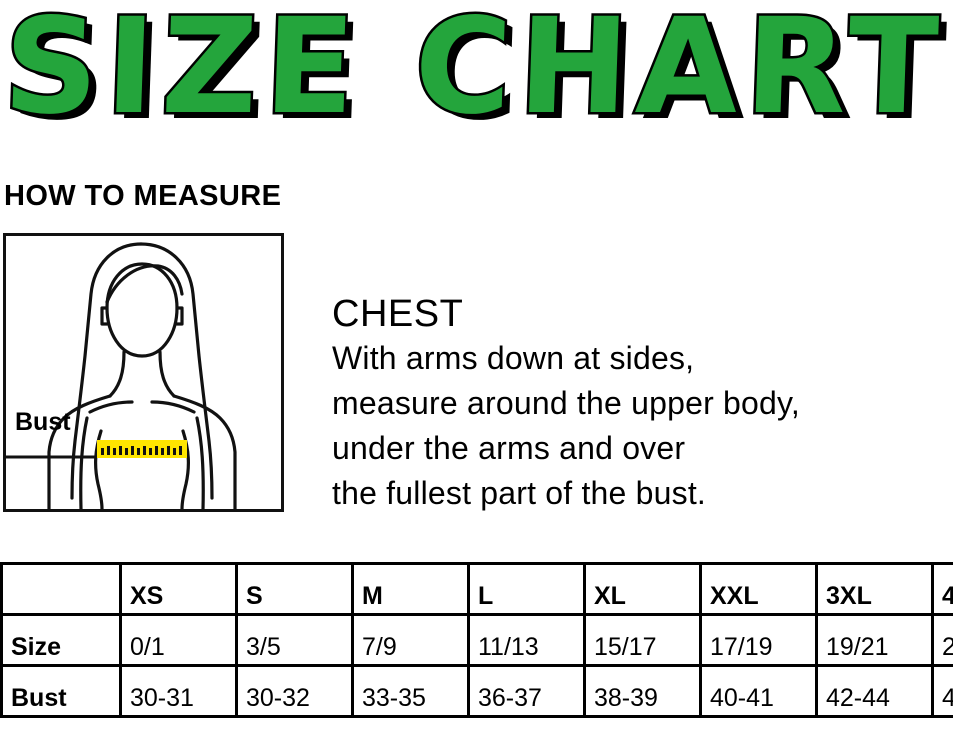  I want to click on cell-bust-4xl: 45-47, so click(943, 691).